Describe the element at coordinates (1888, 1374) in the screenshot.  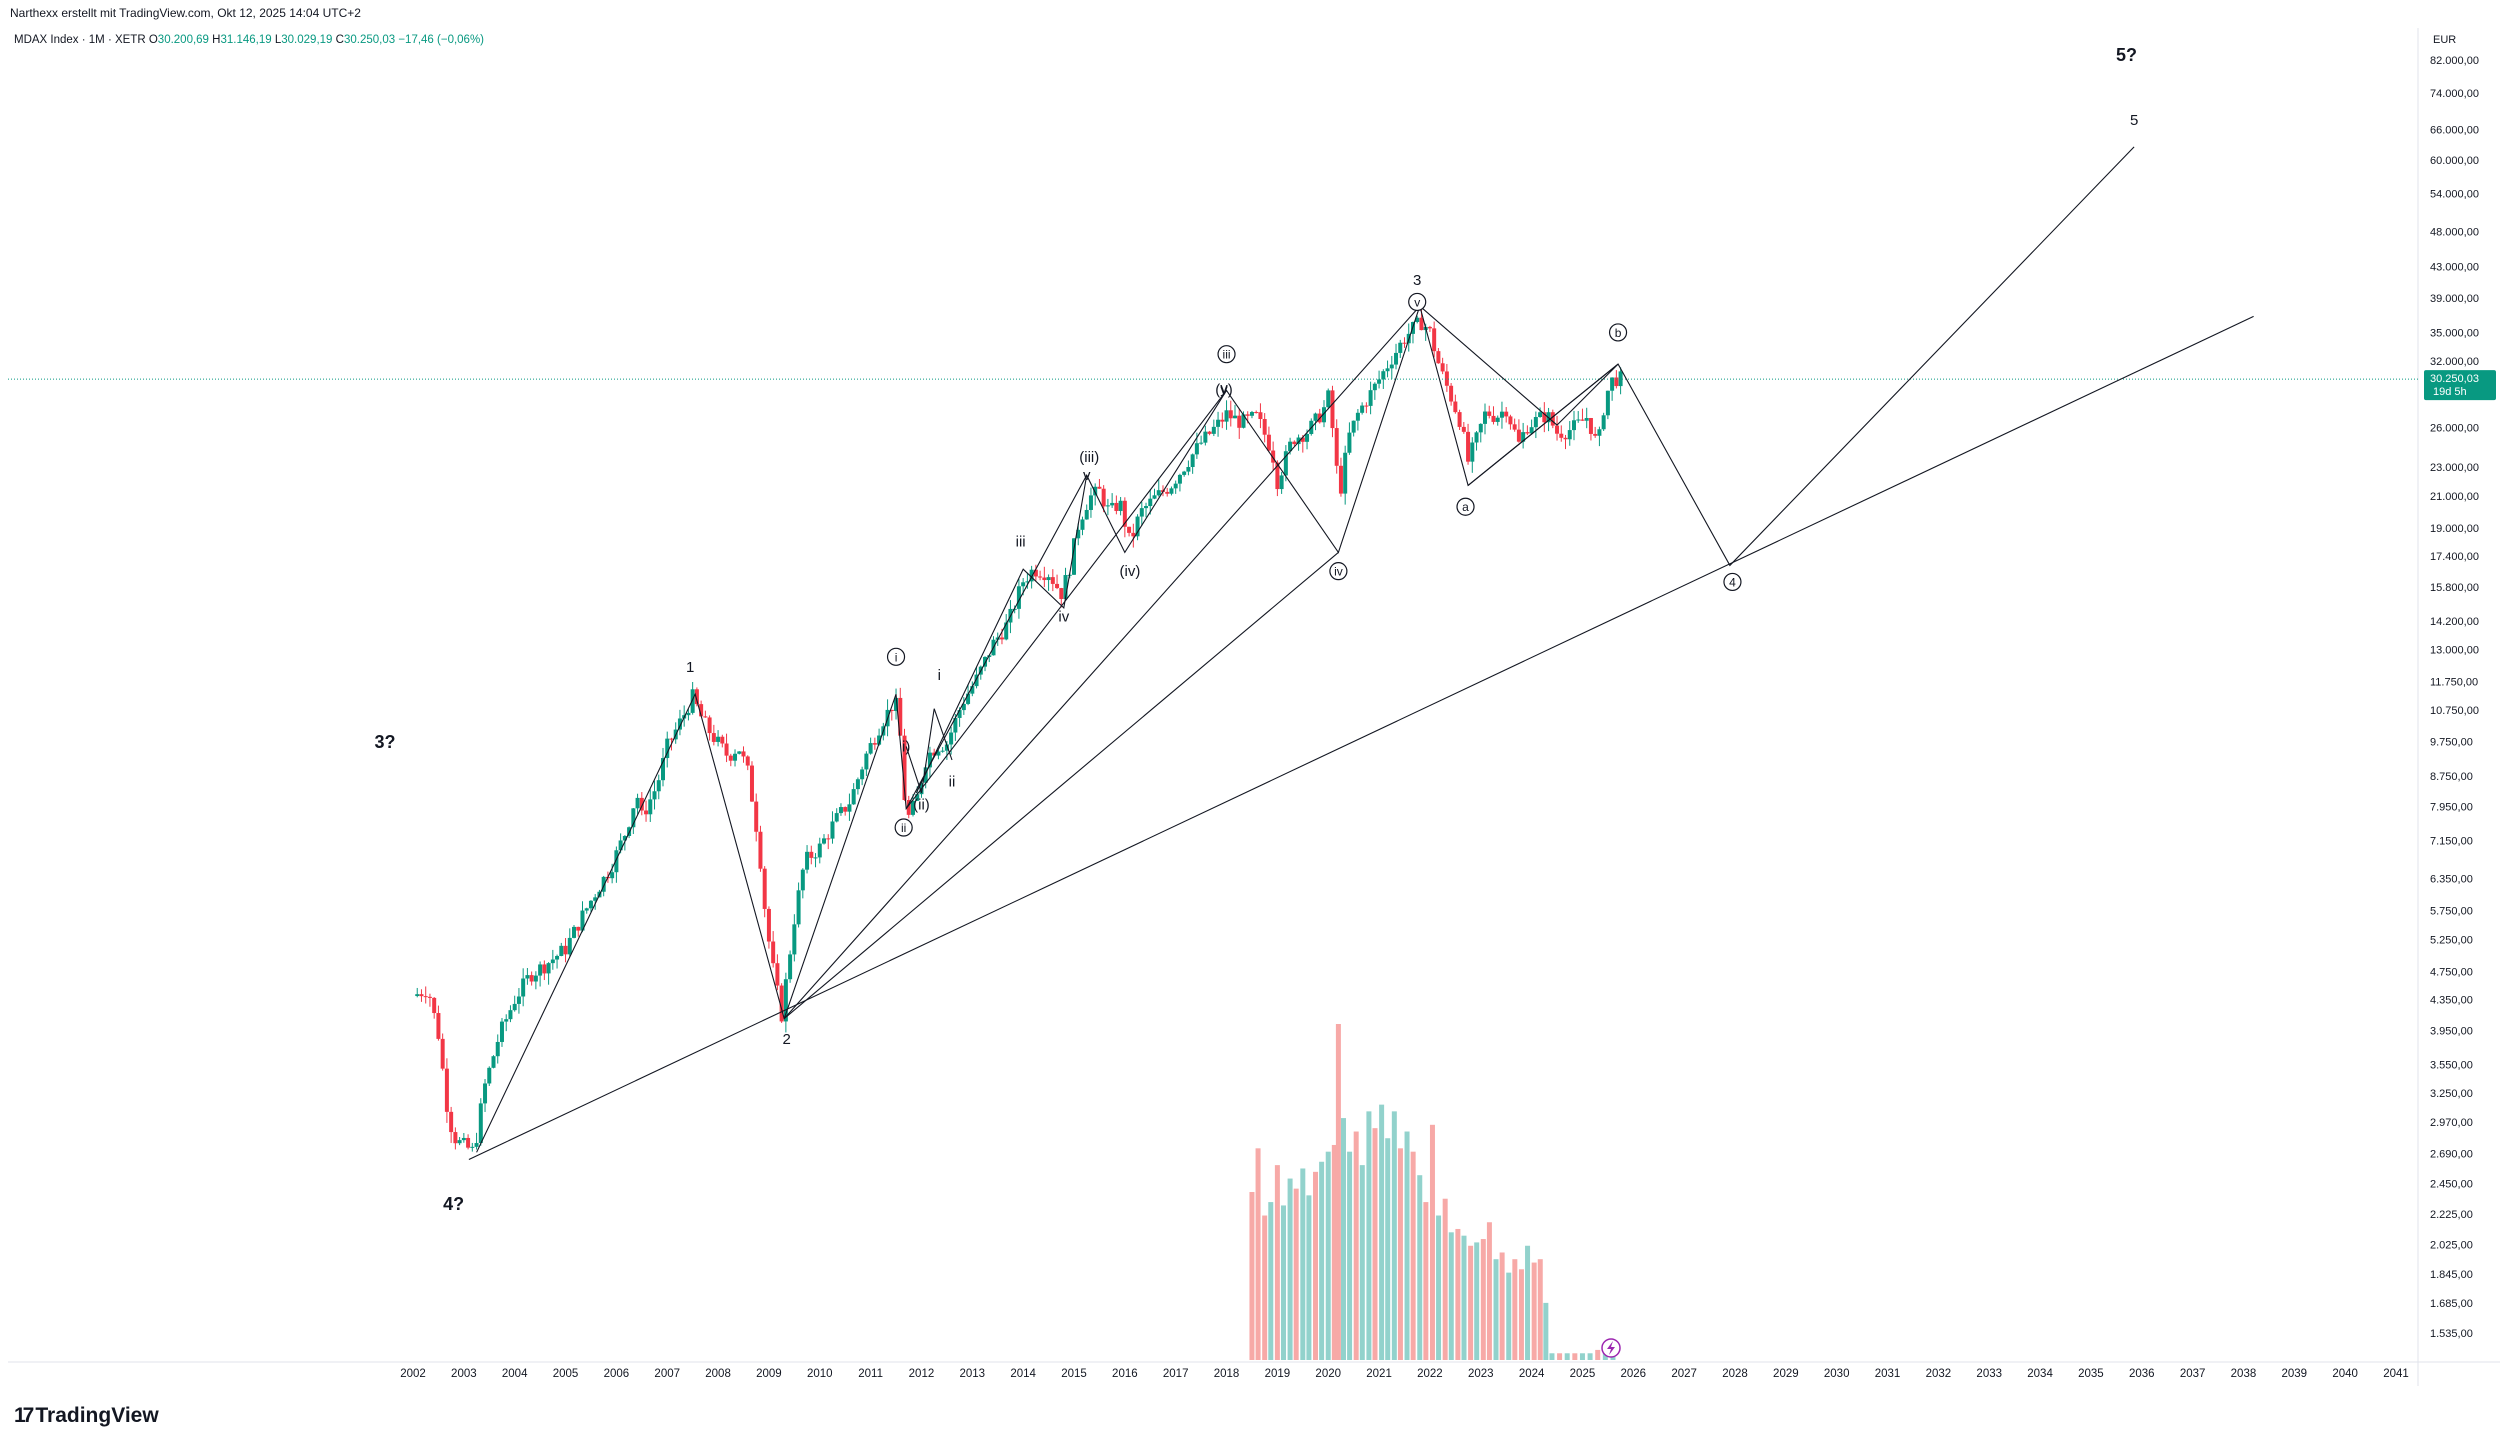
I see `x-tick-label: 2031` at that location.